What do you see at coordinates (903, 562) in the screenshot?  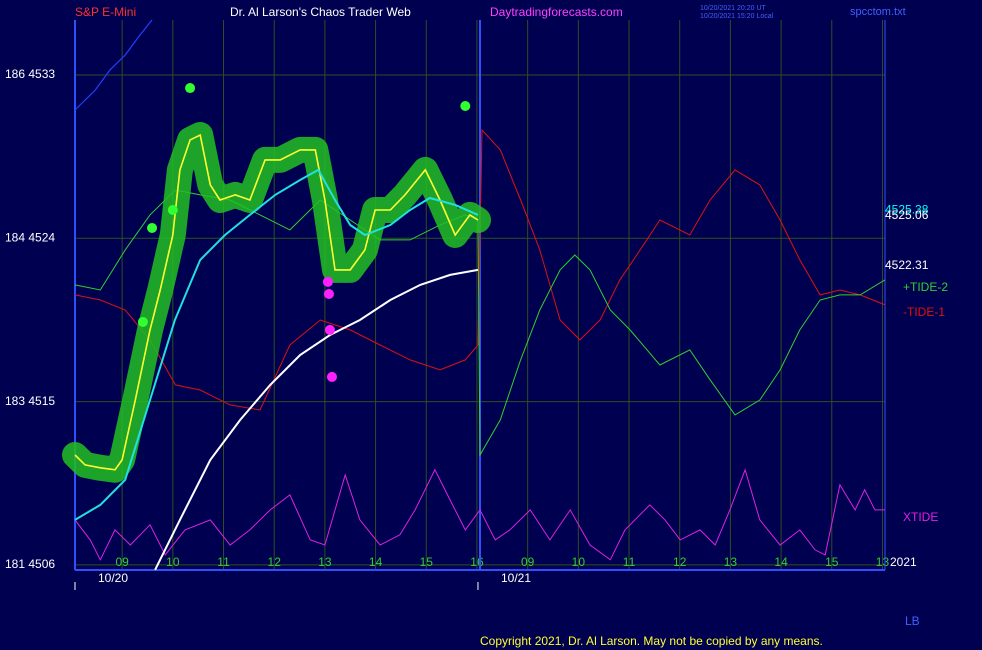 I see `year-label: 2021` at bounding box center [903, 562].